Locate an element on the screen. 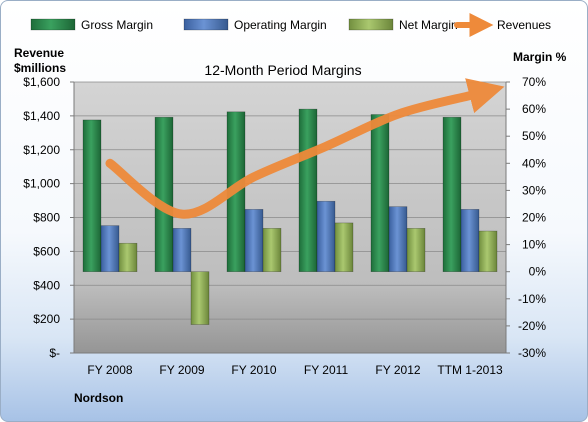 This screenshot has width=588, height=422. gross-margin-legend-swatch is located at coordinates (53, 24).